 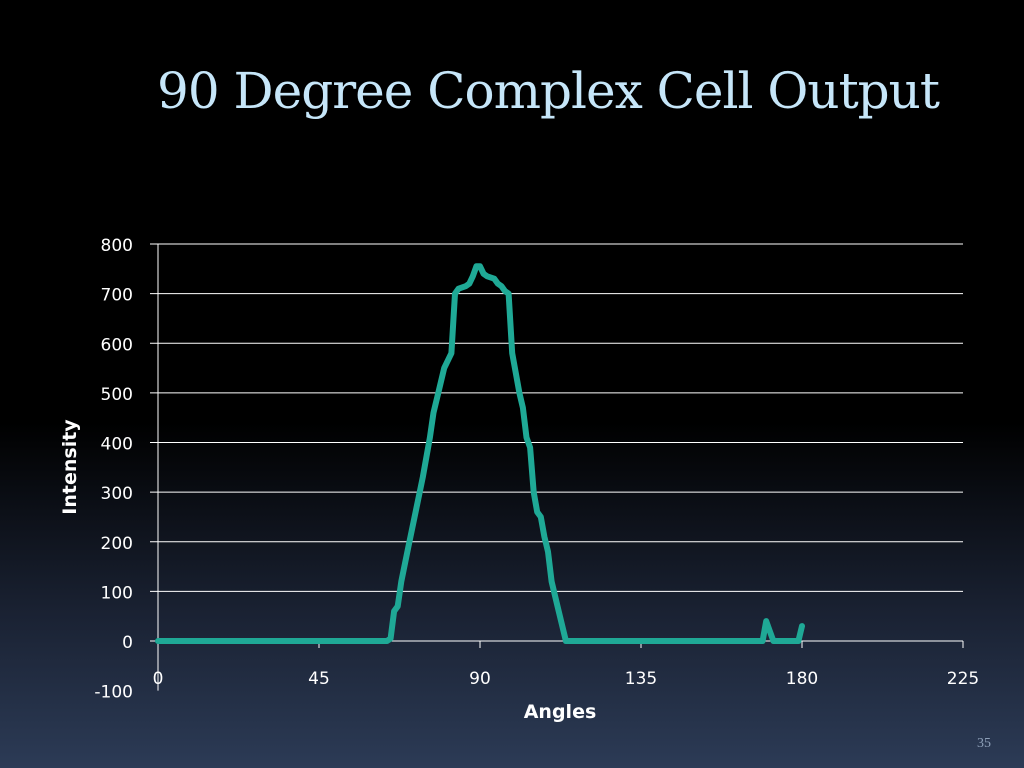 What do you see at coordinates (963, 679) in the screenshot?
I see `x-tick-label: 225` at bounding box center [963, 679].